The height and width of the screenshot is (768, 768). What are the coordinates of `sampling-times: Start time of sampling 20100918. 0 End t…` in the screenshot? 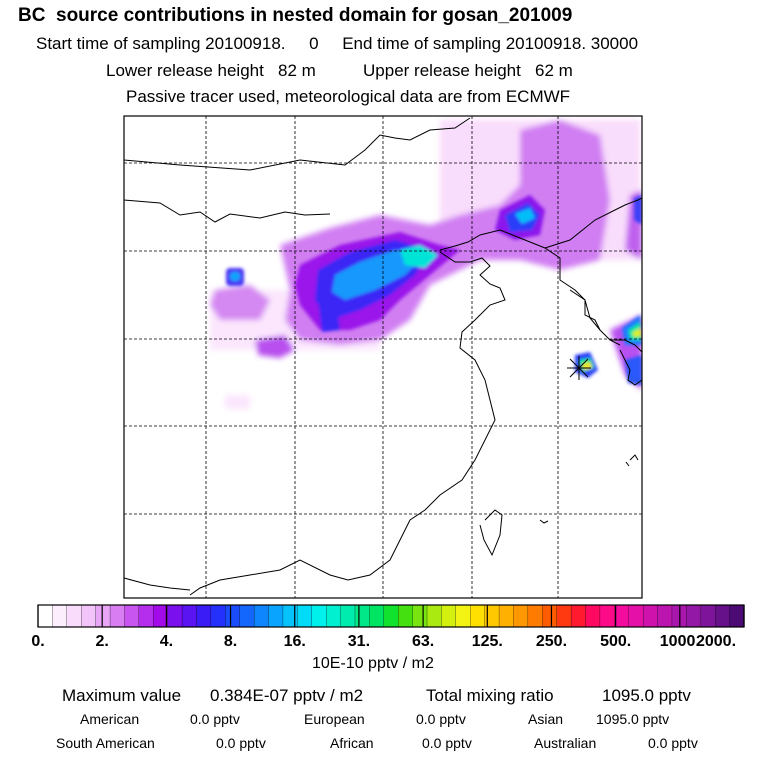 It's located at (337, 43).